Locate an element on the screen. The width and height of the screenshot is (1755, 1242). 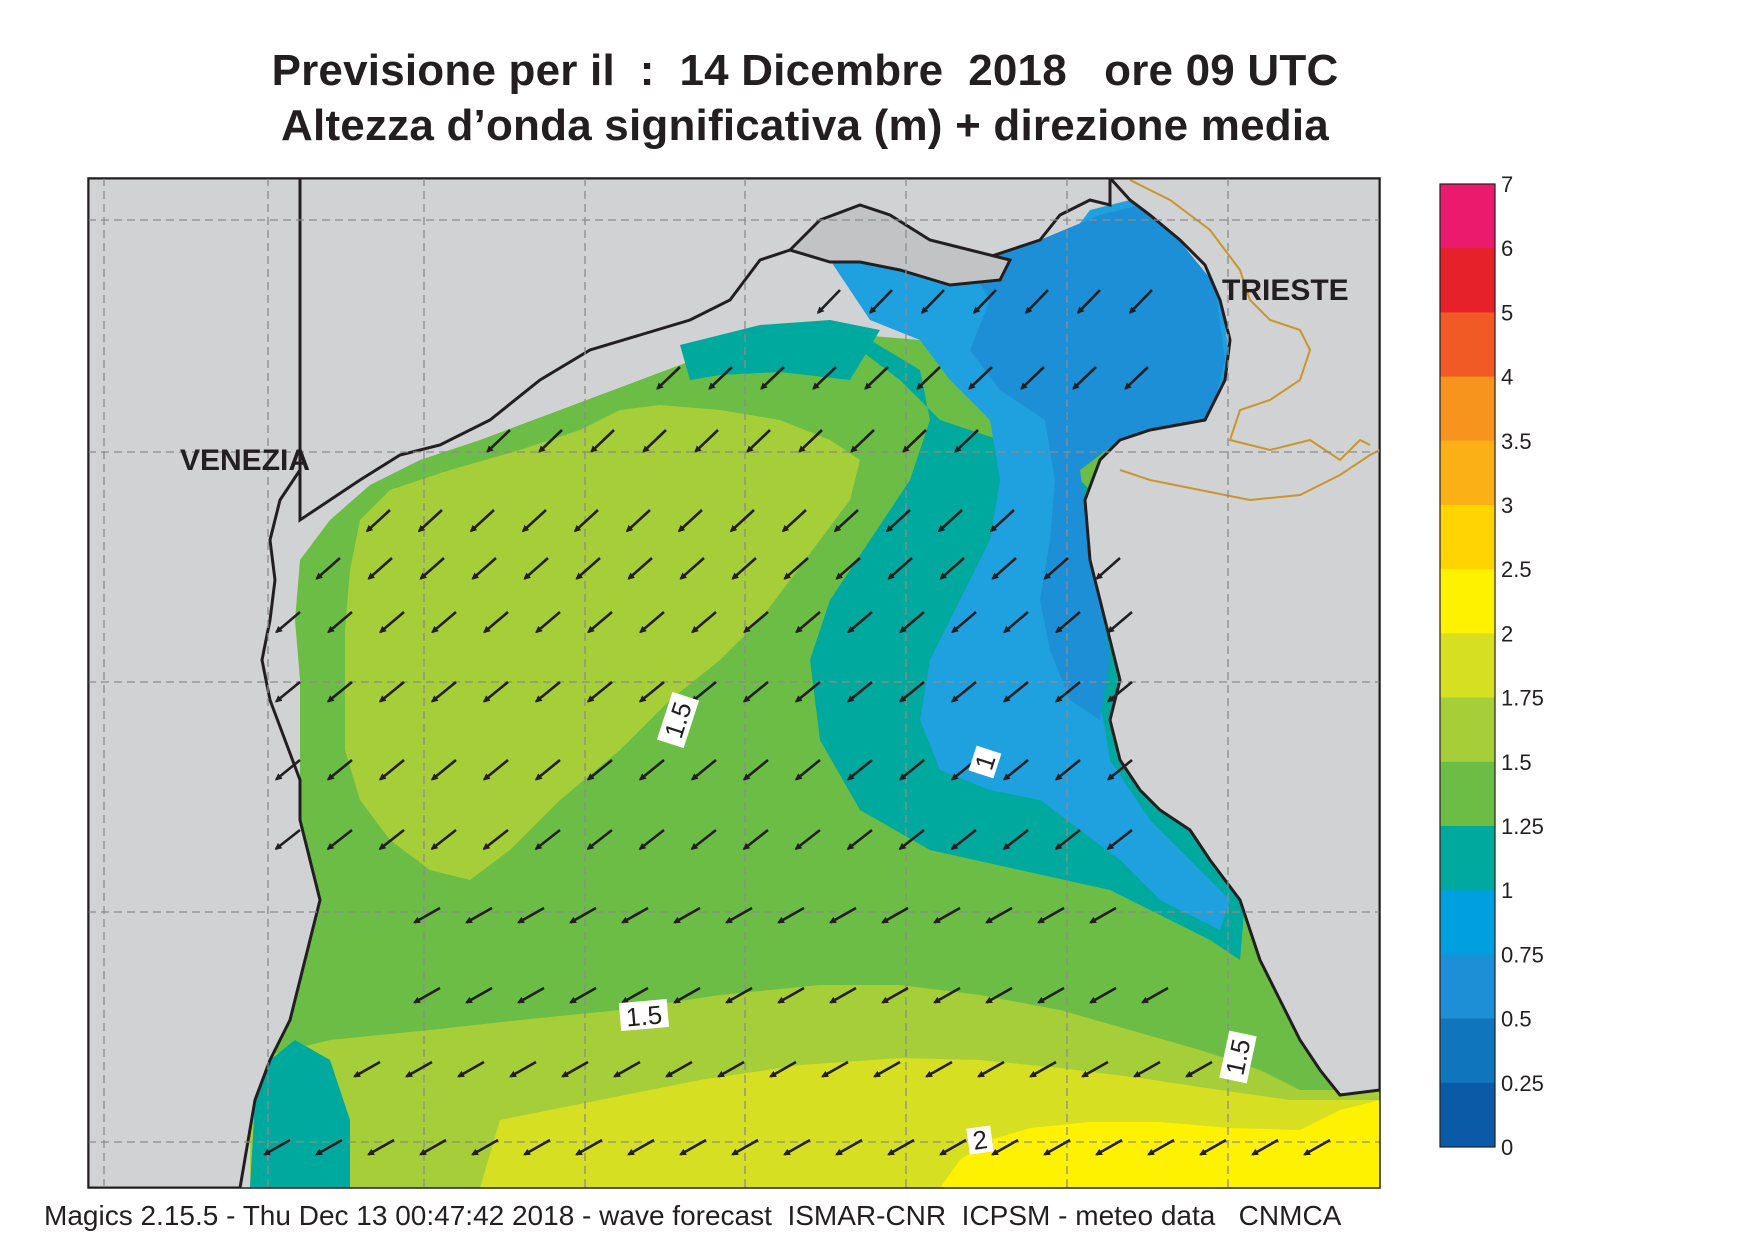
legend-tick-label: 6 is located at coordinates (1507, 248).